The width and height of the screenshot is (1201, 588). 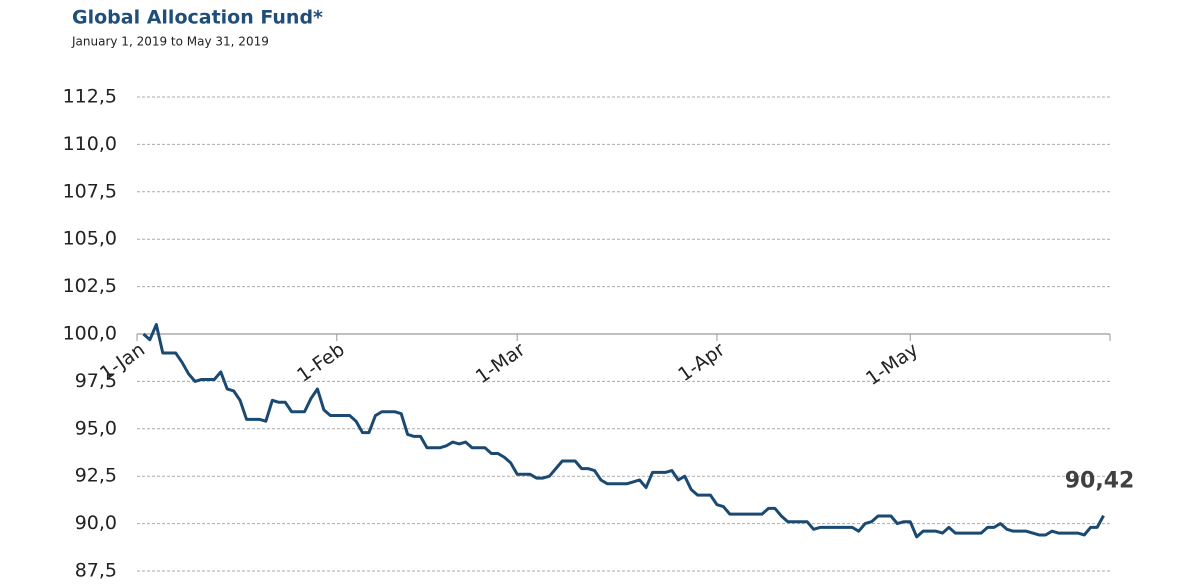 What do you see at coordinates (96, 381) in the screenshot?
I see `y-tick-label: 97,5` at bounding box center [96, 381].